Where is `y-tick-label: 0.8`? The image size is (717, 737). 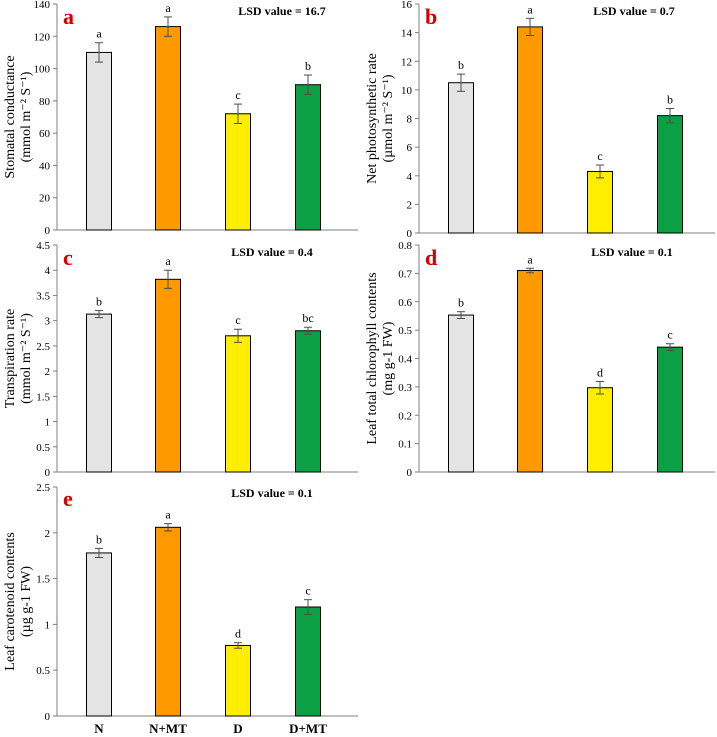 y-tick-label: 0.8 is located at coordinates (405, 246).